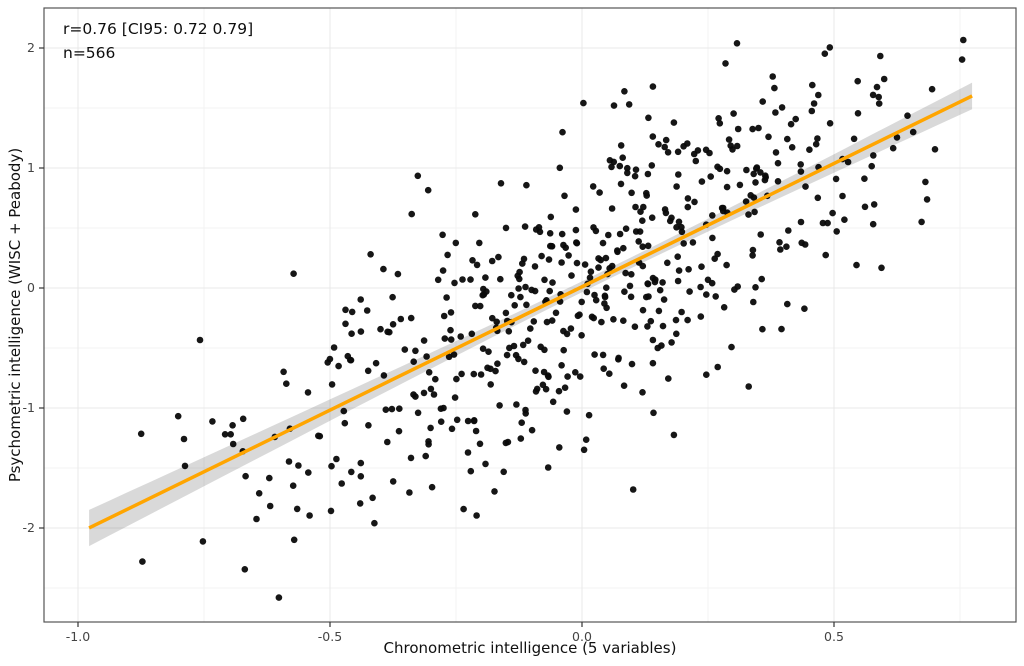 Image resolution: width=1024 pixels, height=666 pixels. What do you see at coordinates (78, 636) in the screenshot?
I see `x-tick-label: -1.0` at bounding box center [78, 636].